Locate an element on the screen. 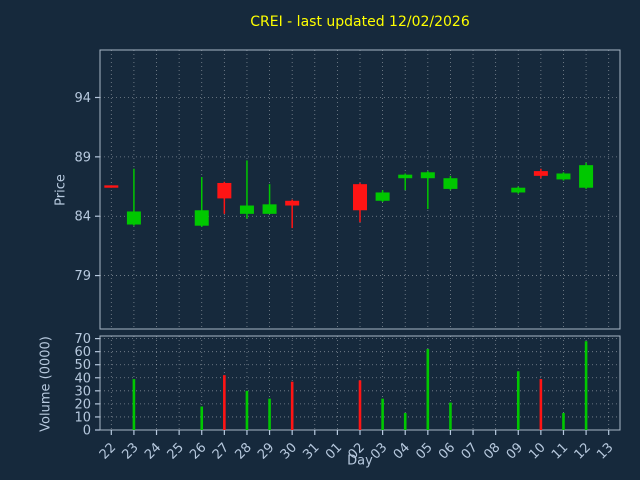 The width and height of the screenshot is (640, 480). svg-text: 13 is located at coordinates (605, 451).